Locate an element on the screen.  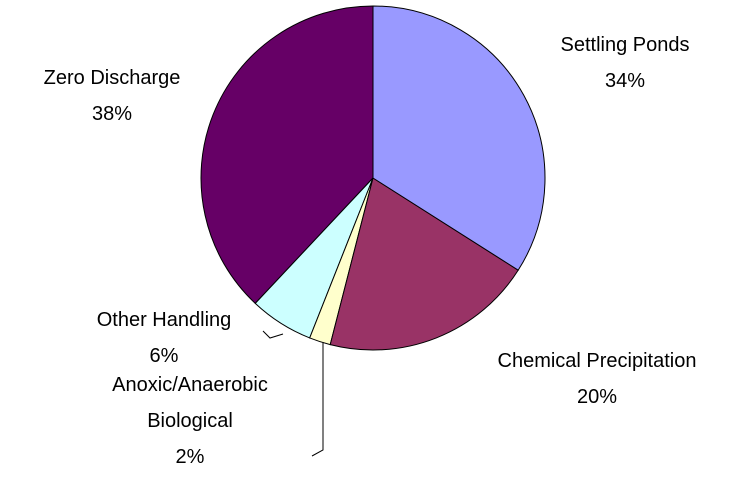
value-label: 34% is located at coordinates (625, 81).